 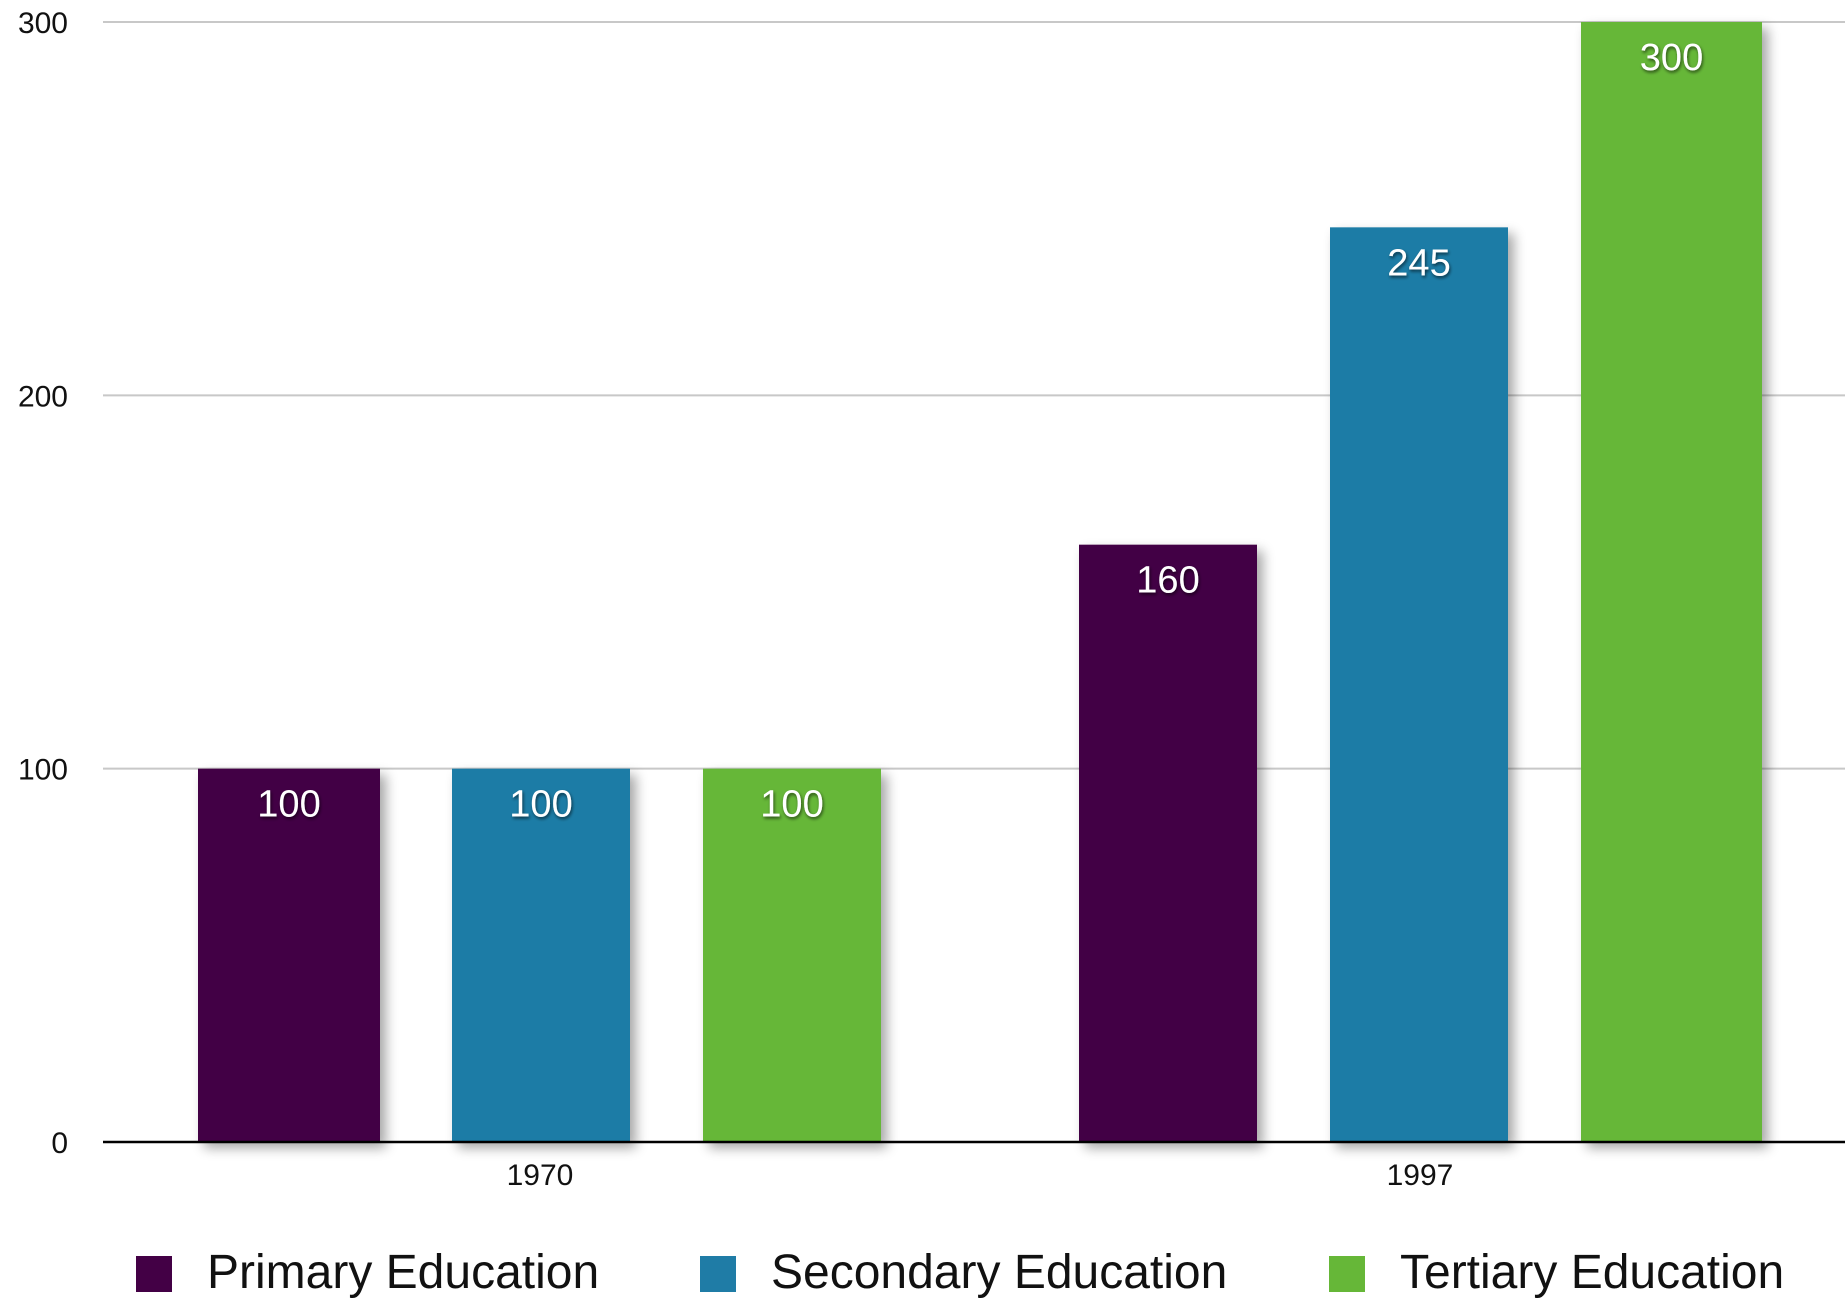 I want to click on y-tick-label: 100, so click(x=43, y=770).